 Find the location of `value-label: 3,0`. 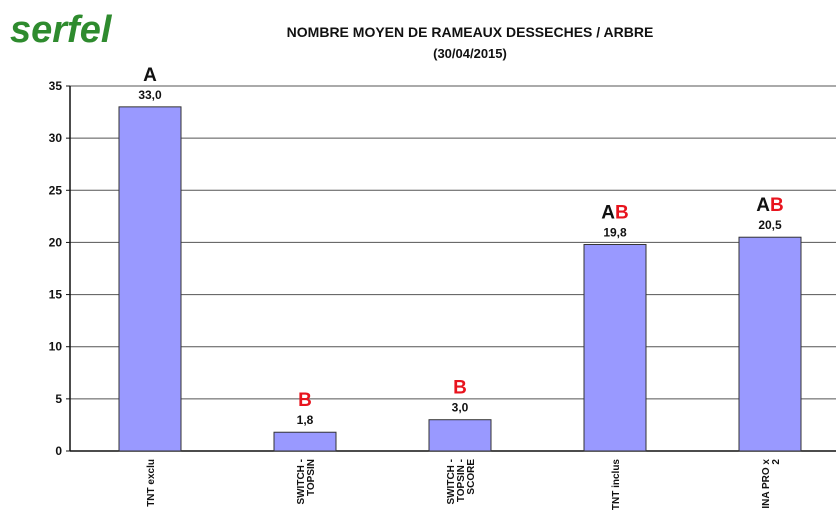

value-label: 3,0 is located at coordinates (460, 408).